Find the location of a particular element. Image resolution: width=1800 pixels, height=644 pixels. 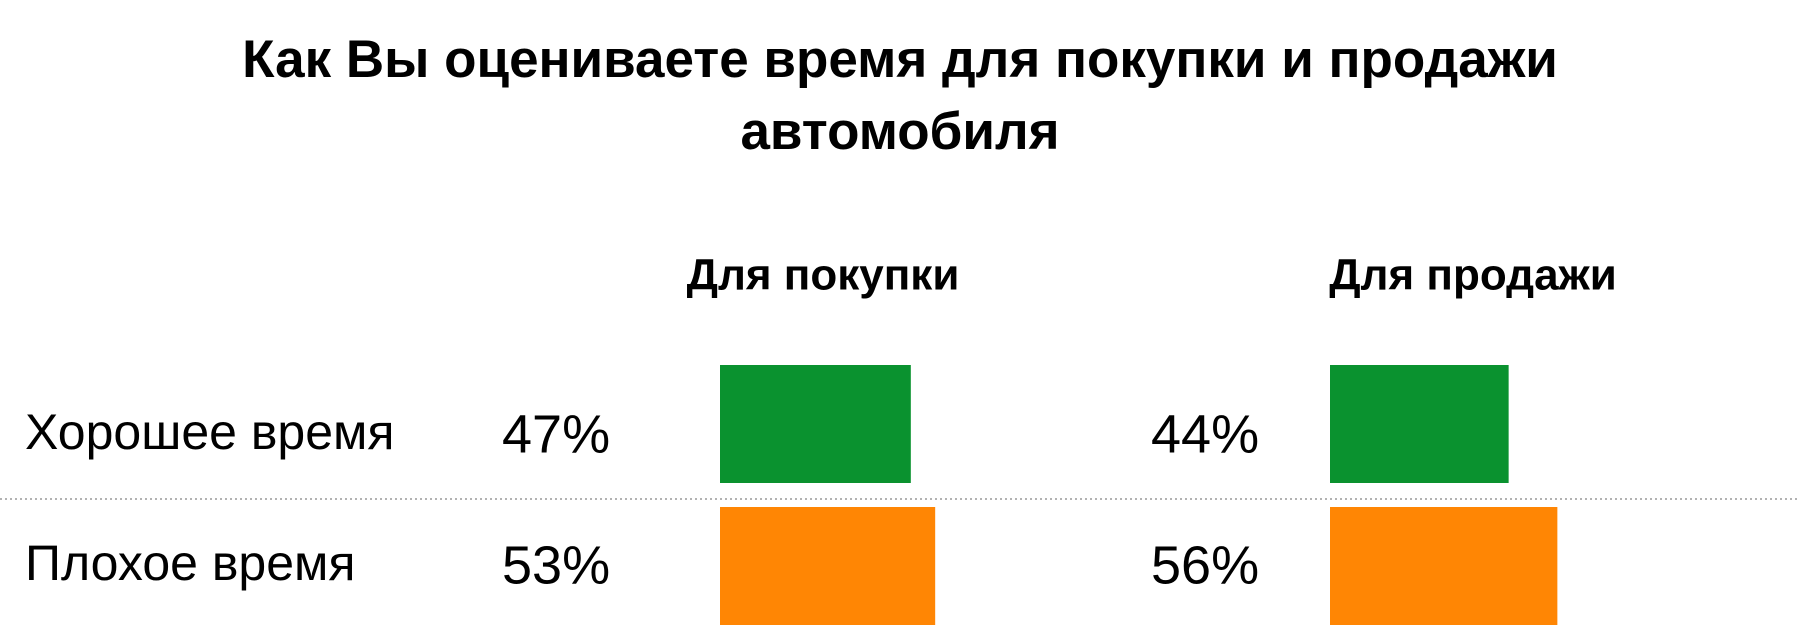

panel-heading: Для продажи is located at coordinates (1473, 275).